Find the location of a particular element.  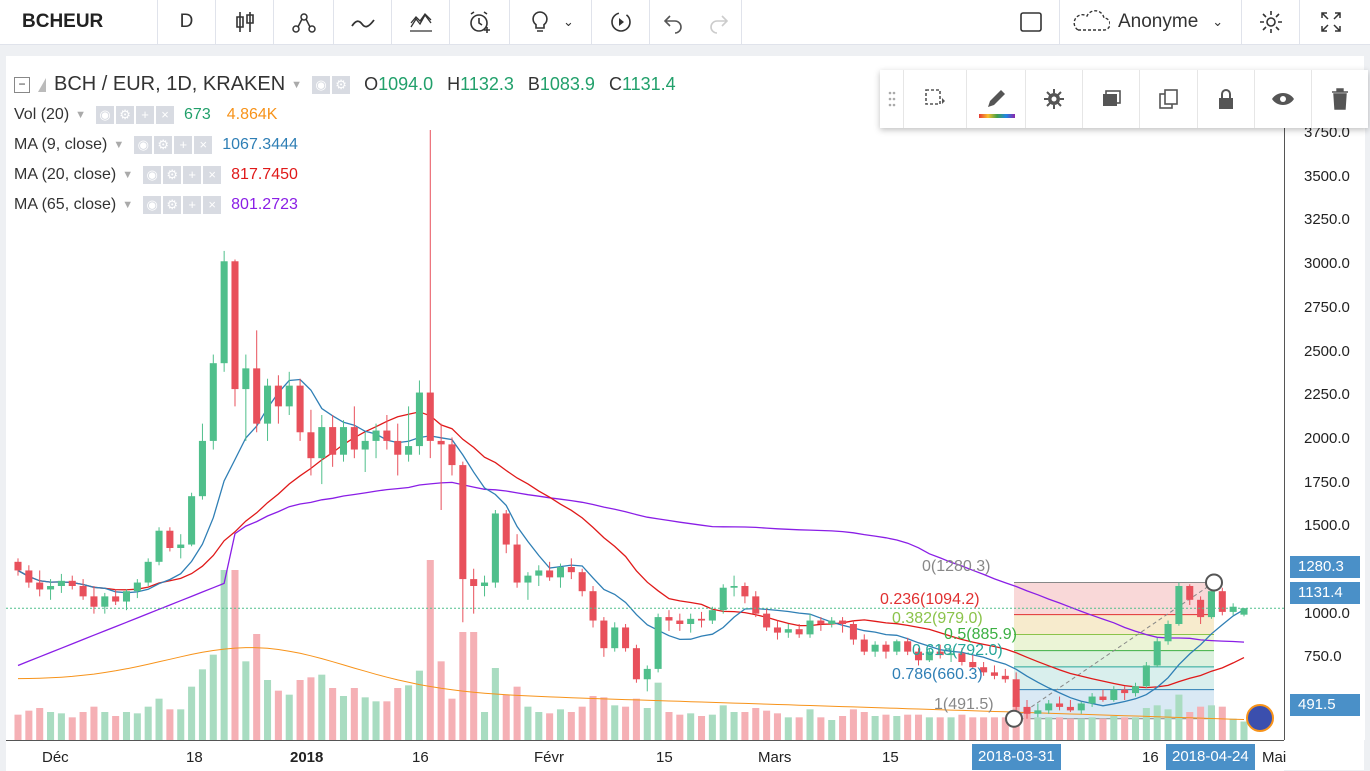

user-menu: Anonyme ⌄ is located at coordinates (1151, 22).